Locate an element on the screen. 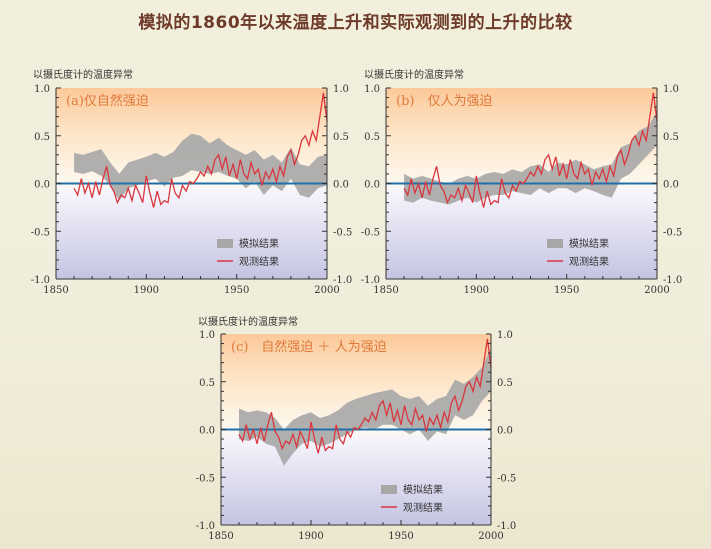  panel-label: (c) 自然强迫 ＋ 人为强迫 is located at coordinates (309, 347).